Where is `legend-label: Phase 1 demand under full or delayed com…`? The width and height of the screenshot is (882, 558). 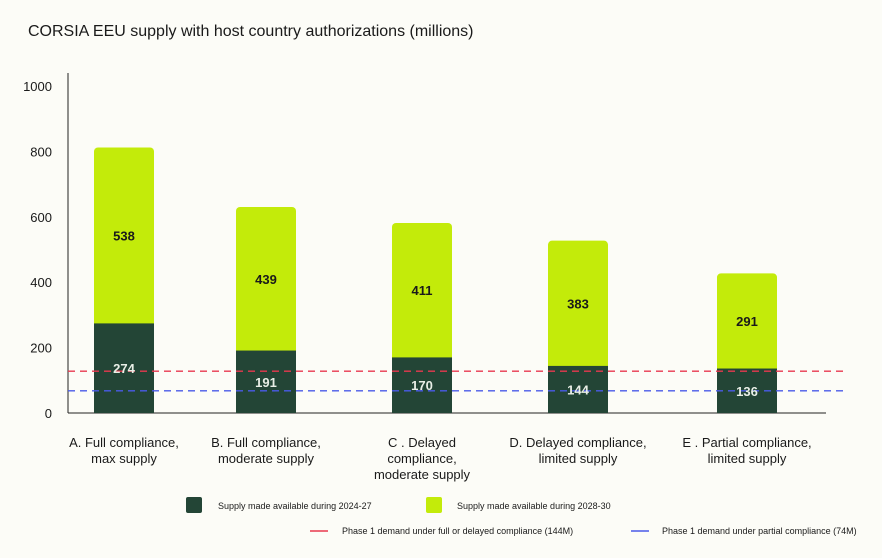
legend-label: Phase 1 demand under full or delayed com… is located at coordinates (457, 531).